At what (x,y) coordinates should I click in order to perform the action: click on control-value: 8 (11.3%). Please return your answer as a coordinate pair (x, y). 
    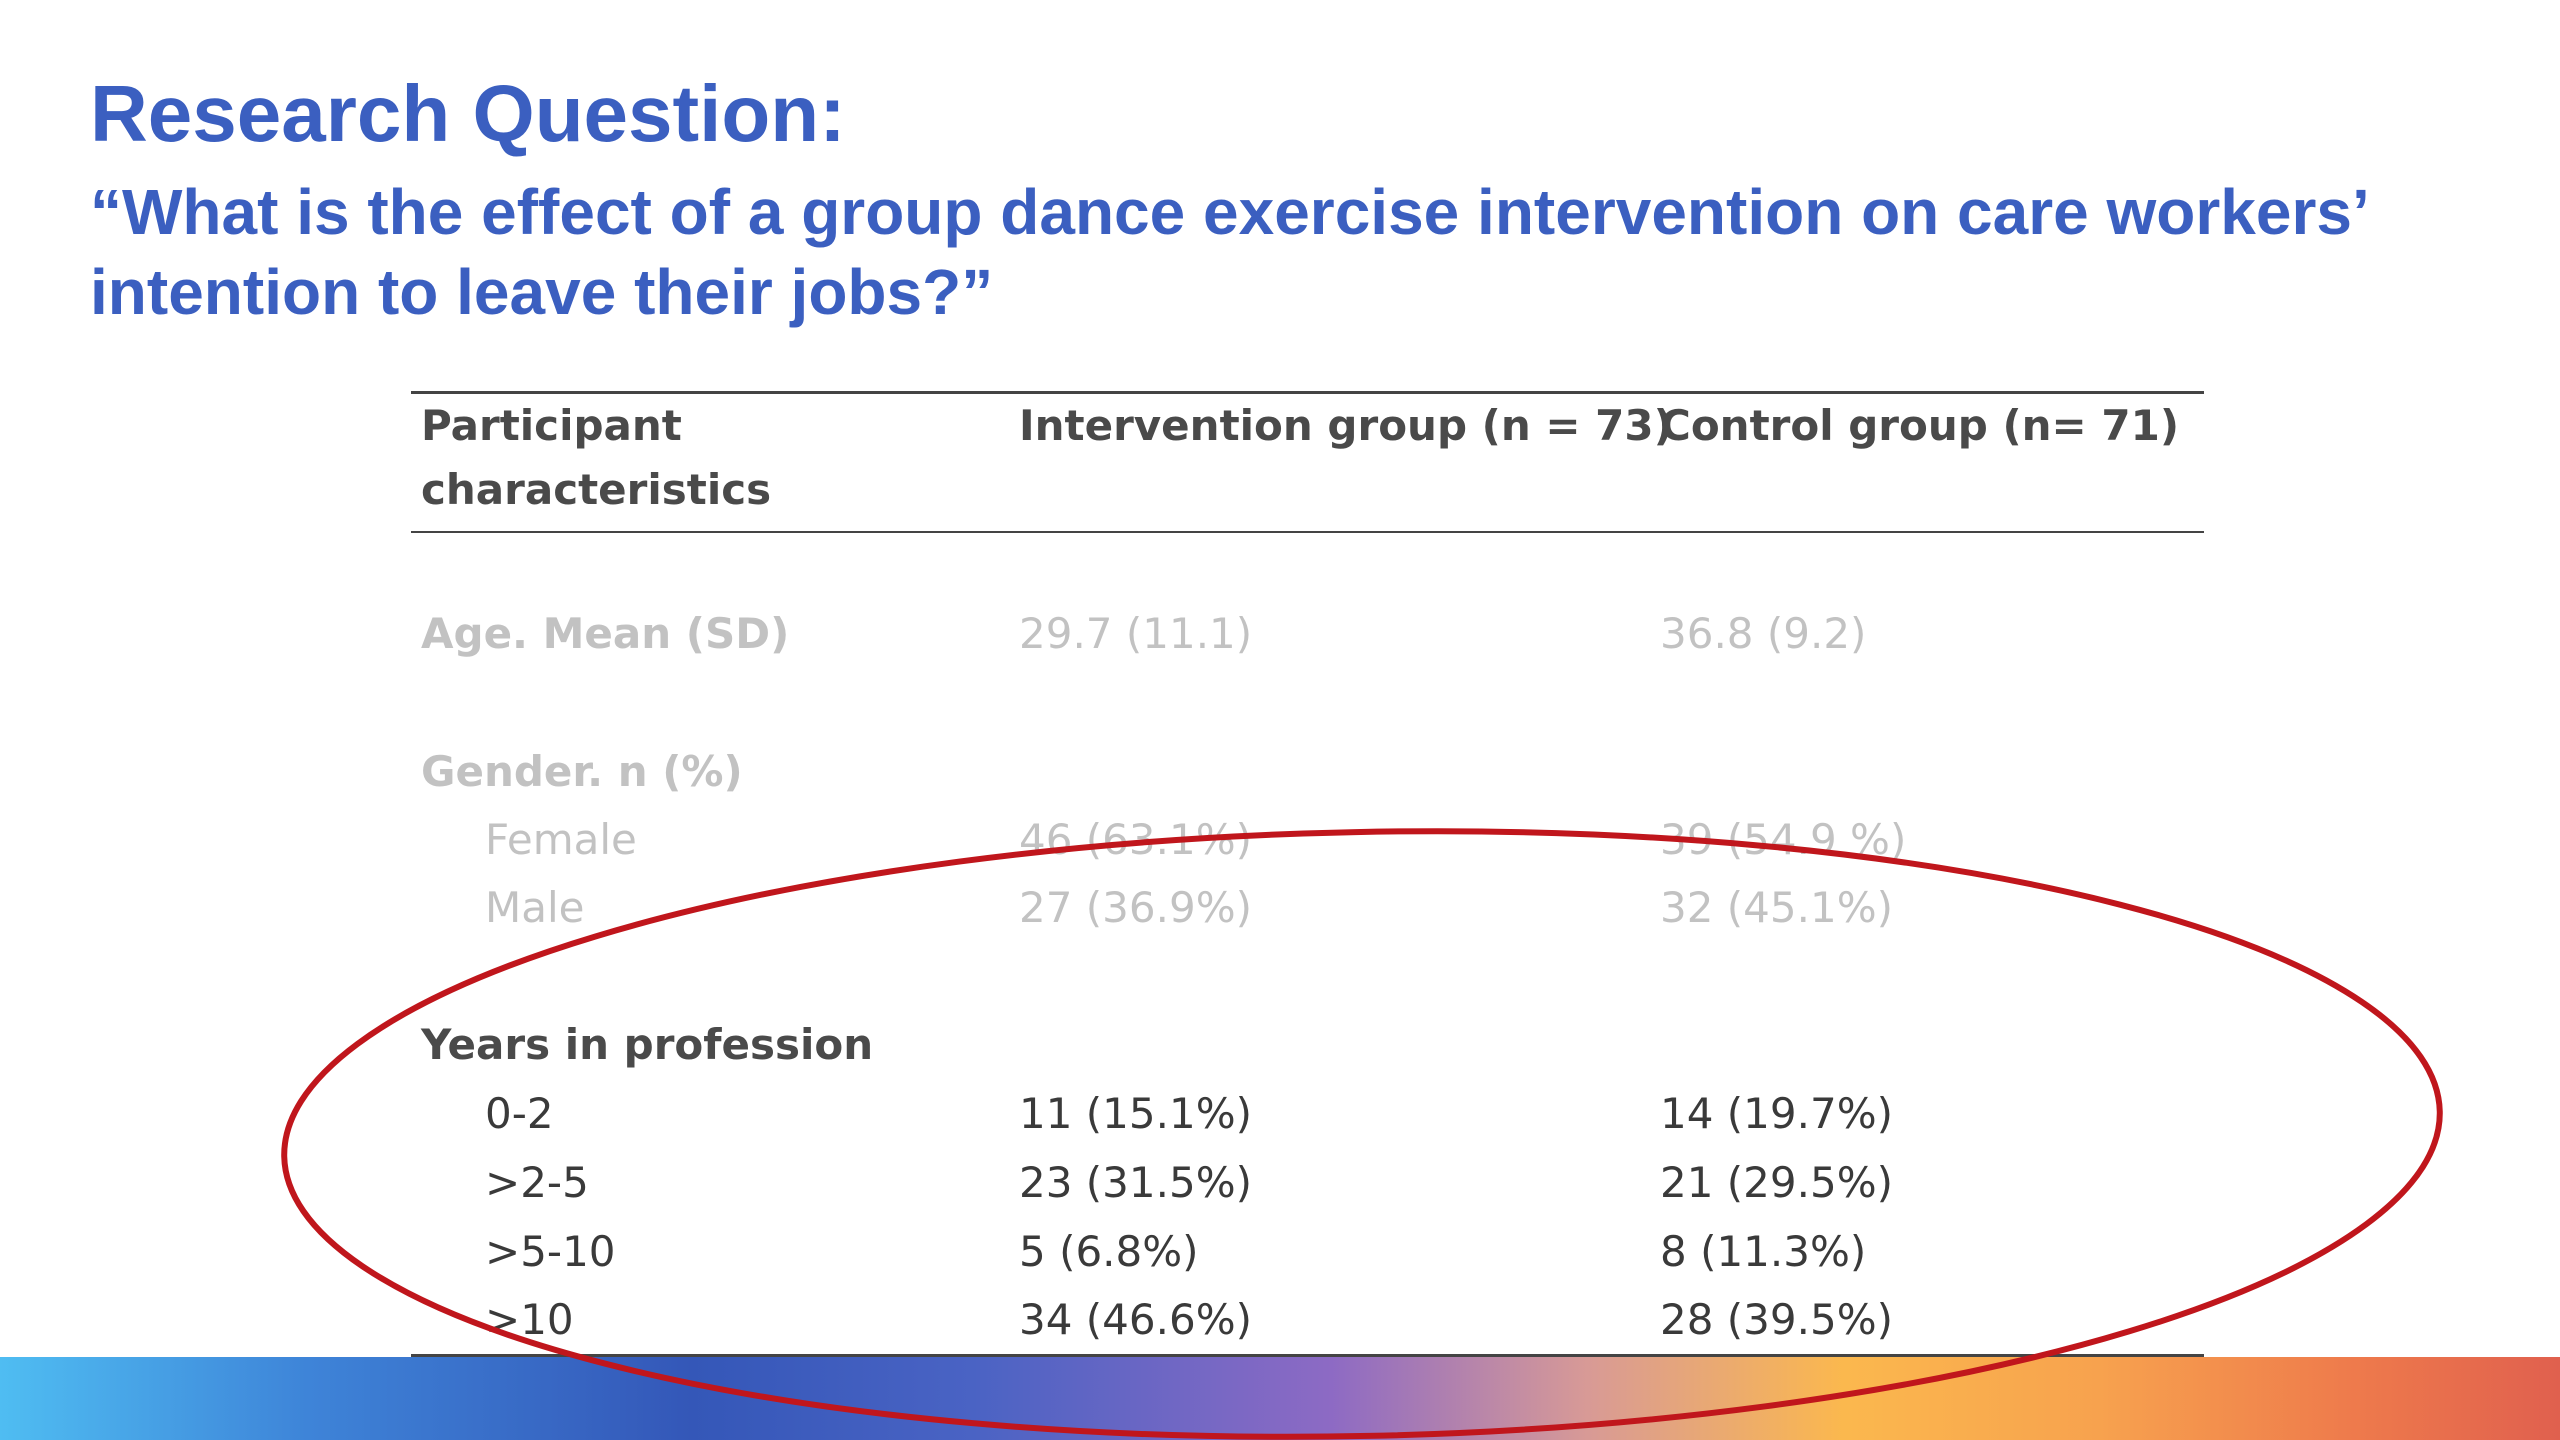
    Looking at the image, I should click on (1763, 1251).